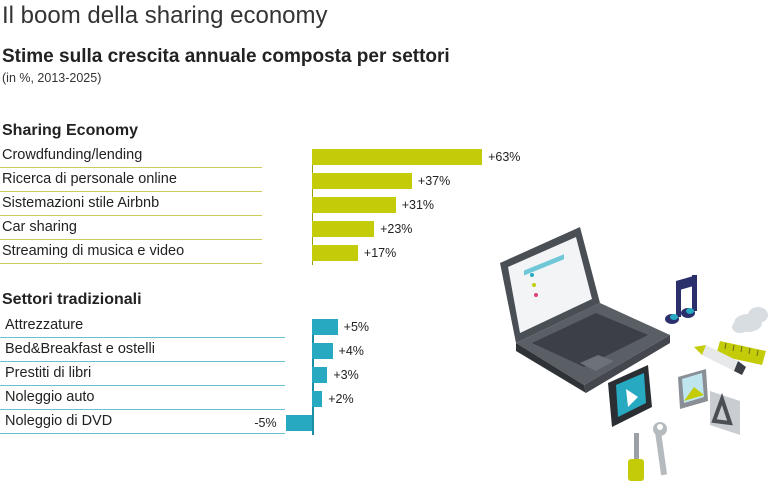 This screenshot has height=485, width=770. I want to click on page-title: Il boom della sharing economy, so click(165, 15).